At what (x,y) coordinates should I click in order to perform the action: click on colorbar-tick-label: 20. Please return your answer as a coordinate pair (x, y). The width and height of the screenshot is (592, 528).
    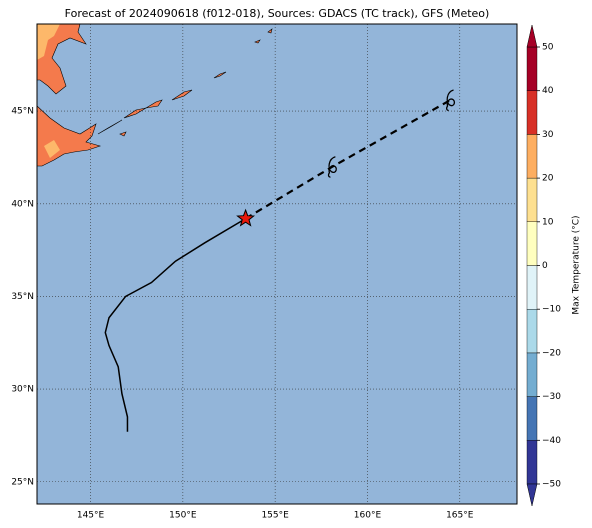
    Looking at the image, I should click on (548, 179).